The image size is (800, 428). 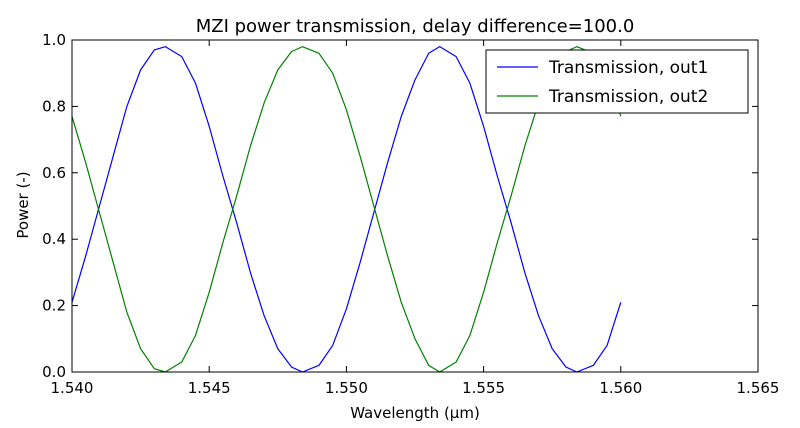 What do you see at coordinates (54, 239) in the screenshot?
I see `y-tick-label: 0.4` at bounding box center [54, 239].